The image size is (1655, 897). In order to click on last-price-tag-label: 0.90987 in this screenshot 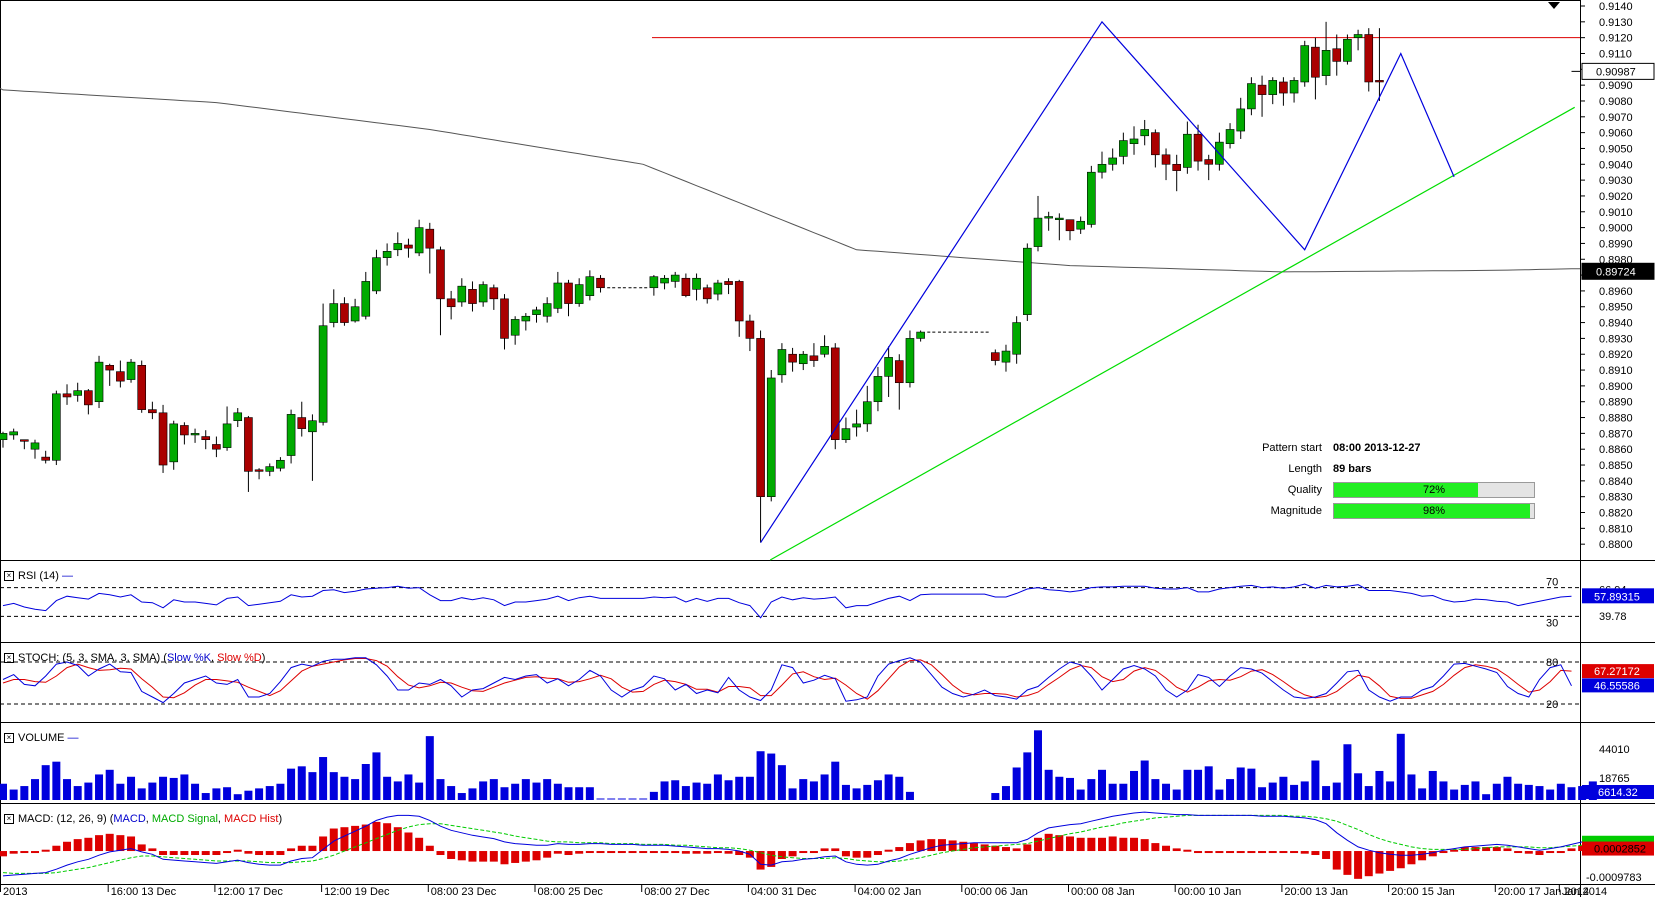, I will do `click(1616, 72)`.